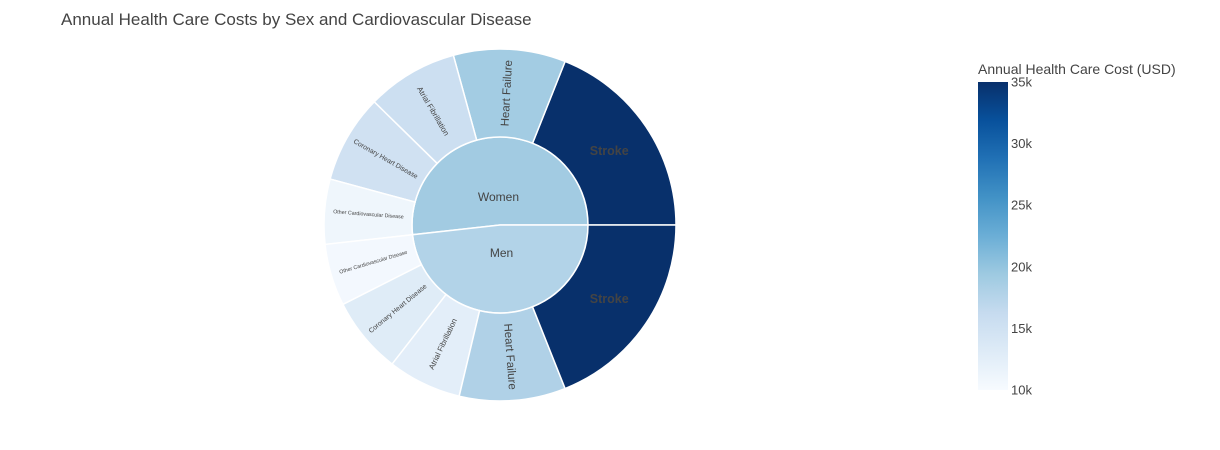  What do you see at coordinates (501, 253) in the screenshot?
I see `sector-label-men: Men` at bounding box center [501, 253].